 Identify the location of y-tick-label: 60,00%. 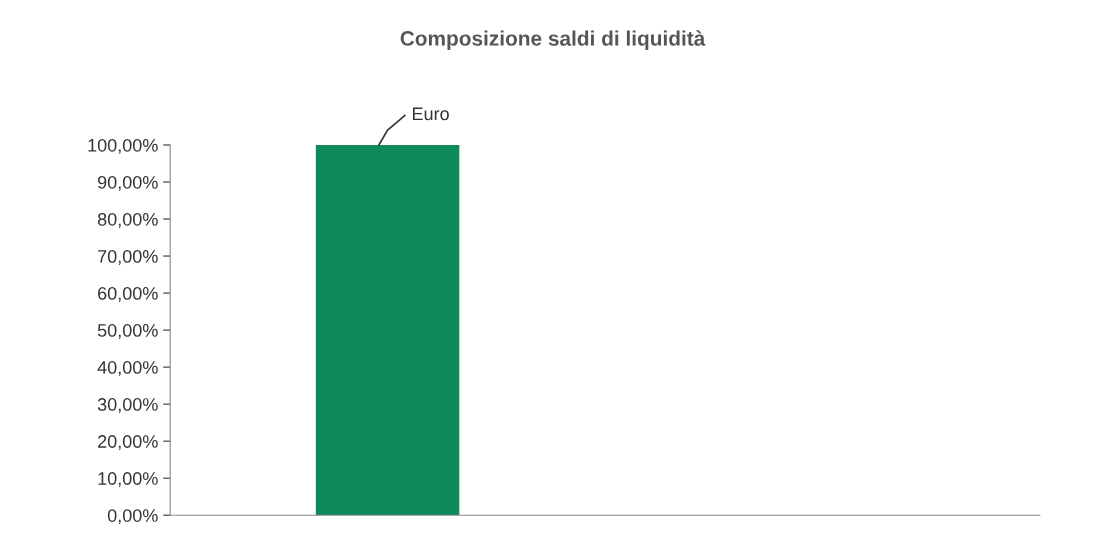
(128, 294).